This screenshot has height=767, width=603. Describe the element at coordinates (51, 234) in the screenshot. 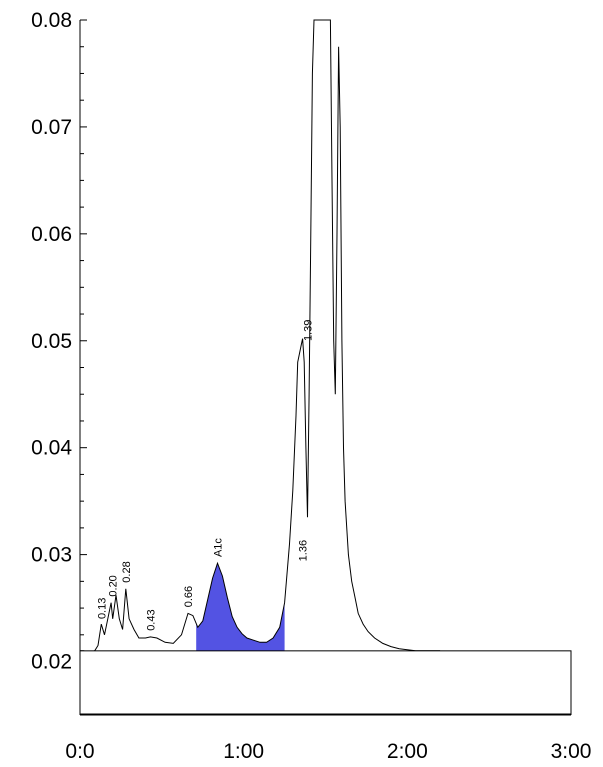

I see `y-tick-label: 0.06` at that location.